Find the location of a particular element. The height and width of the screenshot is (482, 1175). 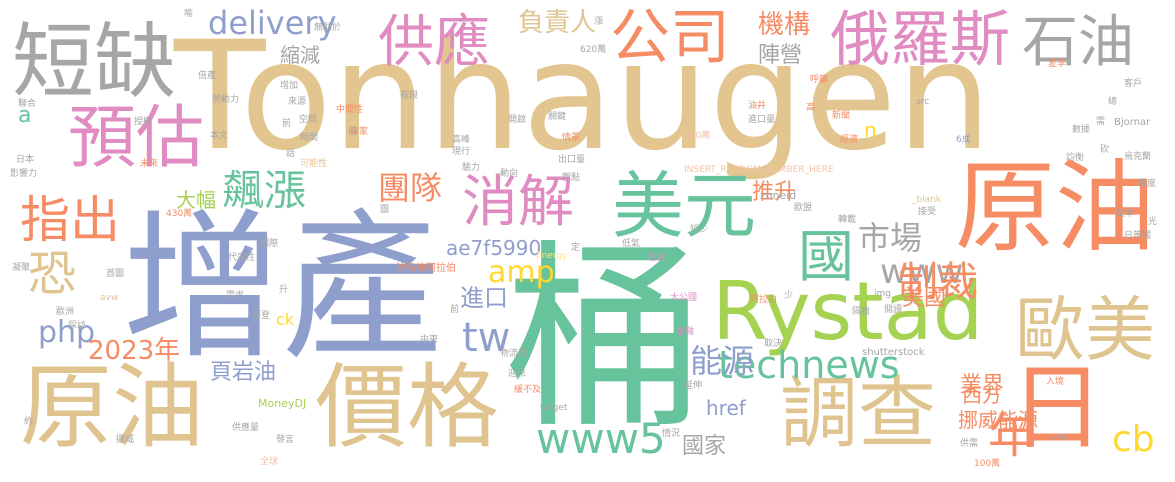

cloud-word-team: 團隊 is located at coordinates (410, 188).